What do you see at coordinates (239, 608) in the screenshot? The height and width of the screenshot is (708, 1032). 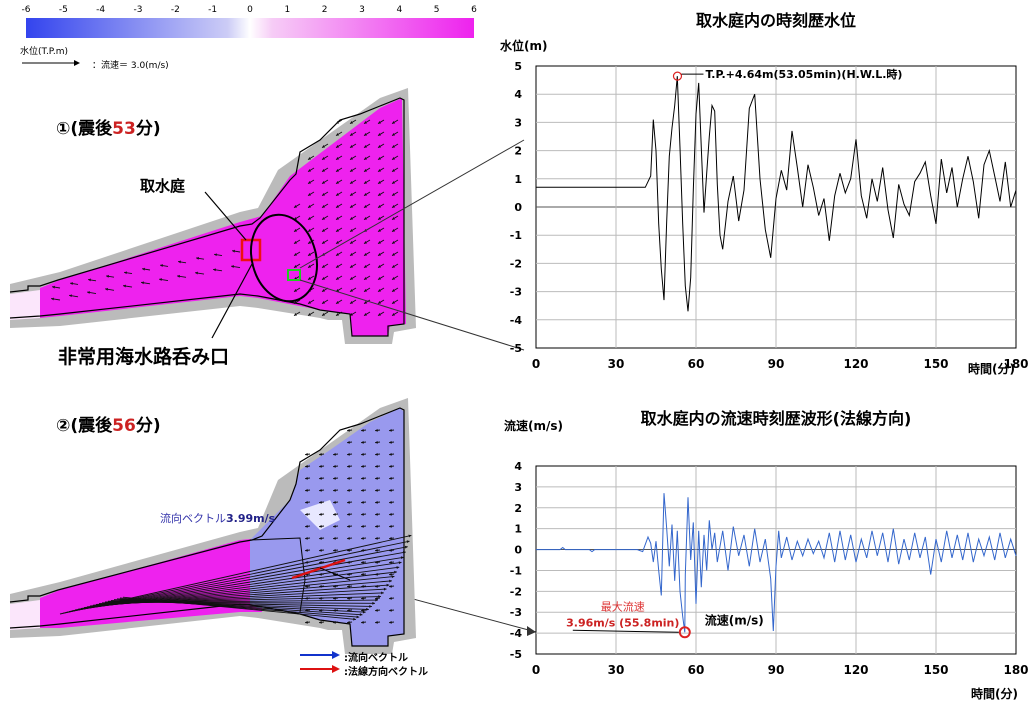 I see `flow-vector` at bounding box center [239, 608].